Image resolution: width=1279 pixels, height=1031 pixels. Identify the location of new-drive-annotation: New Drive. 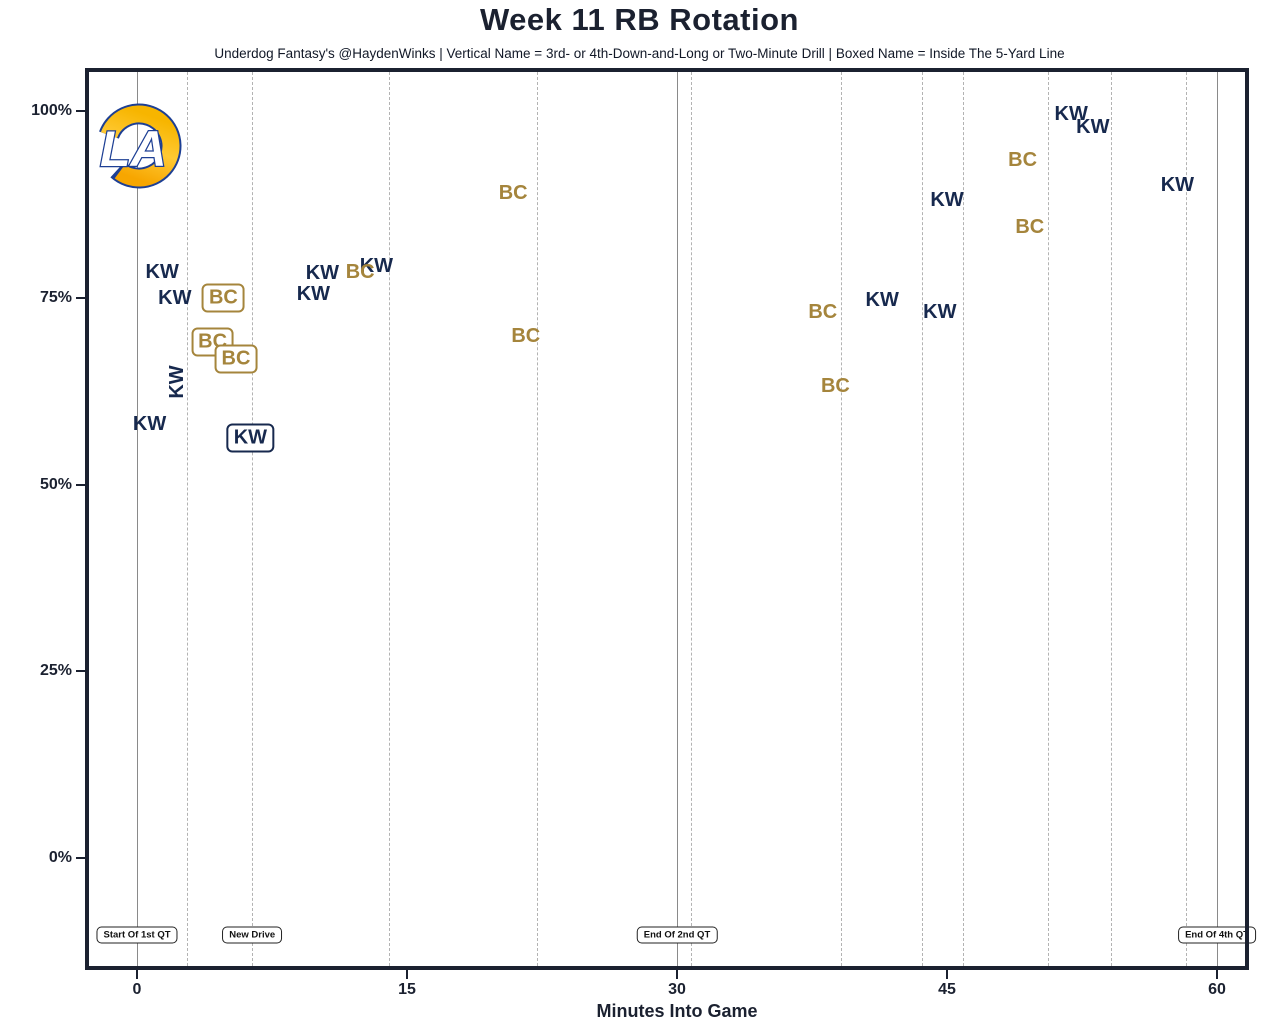
(252, 935).